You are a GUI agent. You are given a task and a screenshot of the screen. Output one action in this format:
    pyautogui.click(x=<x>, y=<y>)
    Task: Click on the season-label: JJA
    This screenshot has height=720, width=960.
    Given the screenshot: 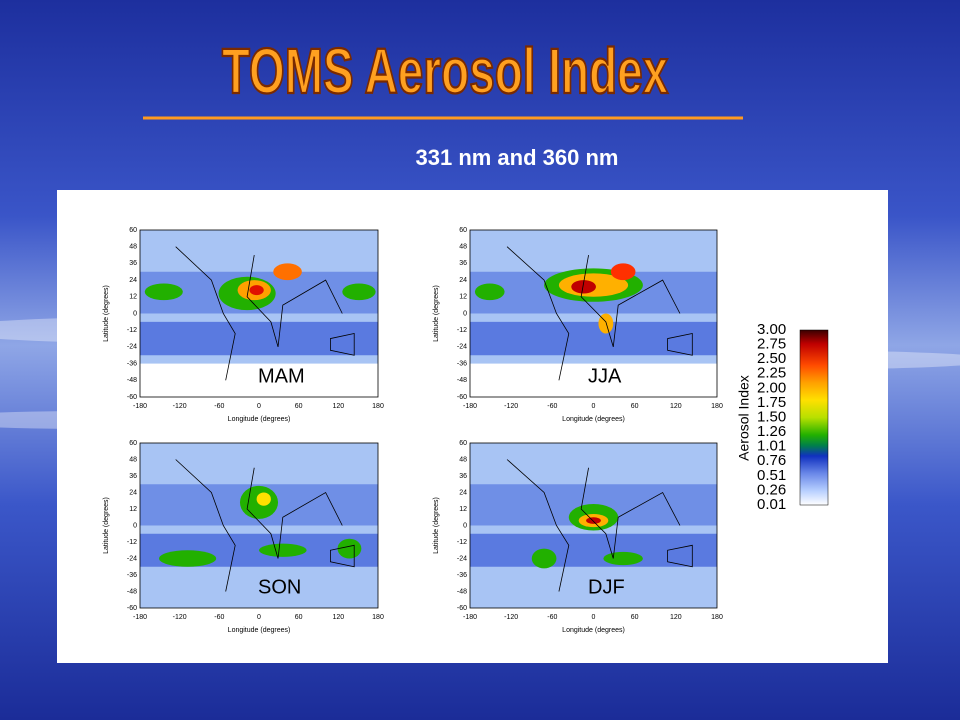 What is the action you would take?
    pyautogui.click(x=605, y=376)
    